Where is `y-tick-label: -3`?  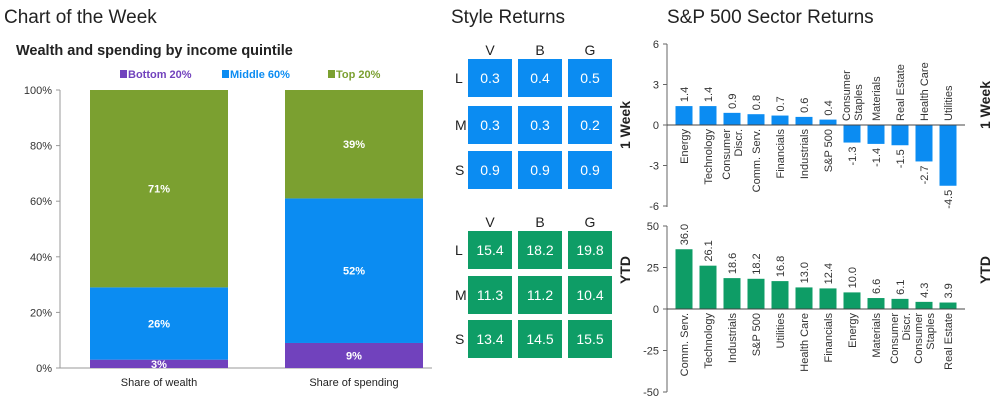 y-tick-label: -3 is located at coordinates (654, 167).